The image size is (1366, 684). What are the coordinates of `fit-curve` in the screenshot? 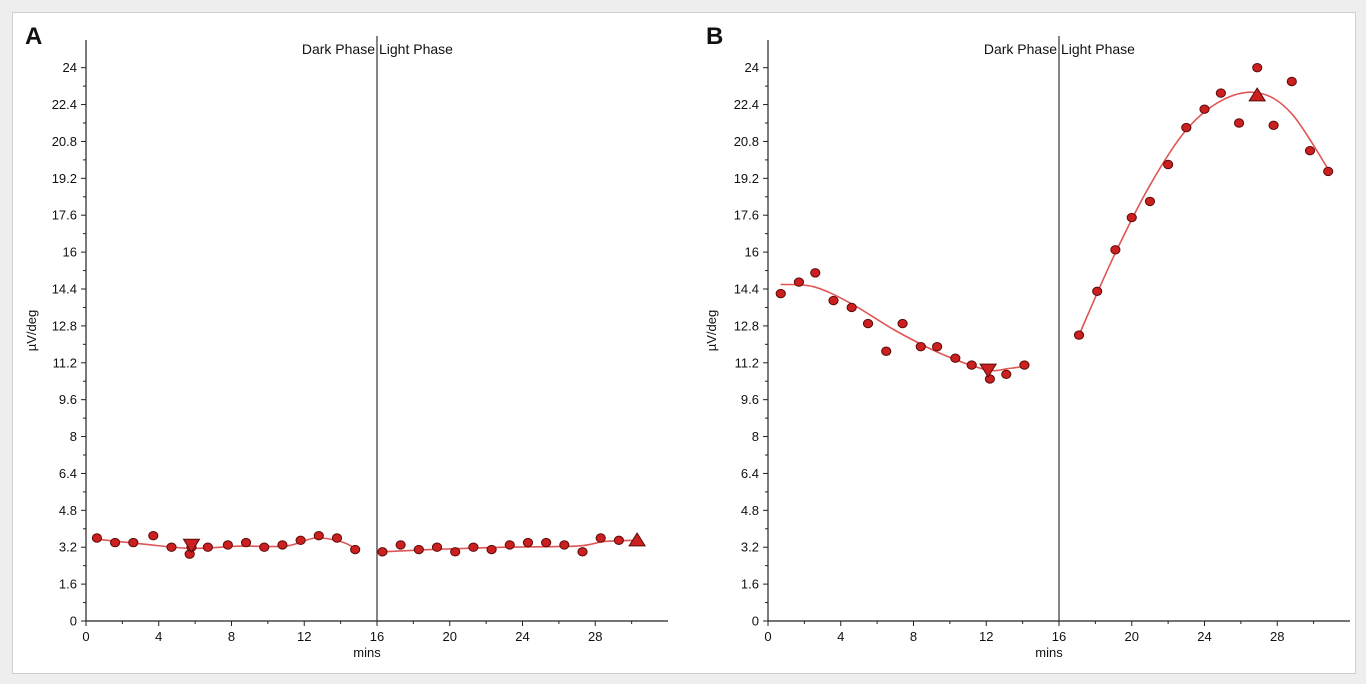 It's located at (1203, 213).